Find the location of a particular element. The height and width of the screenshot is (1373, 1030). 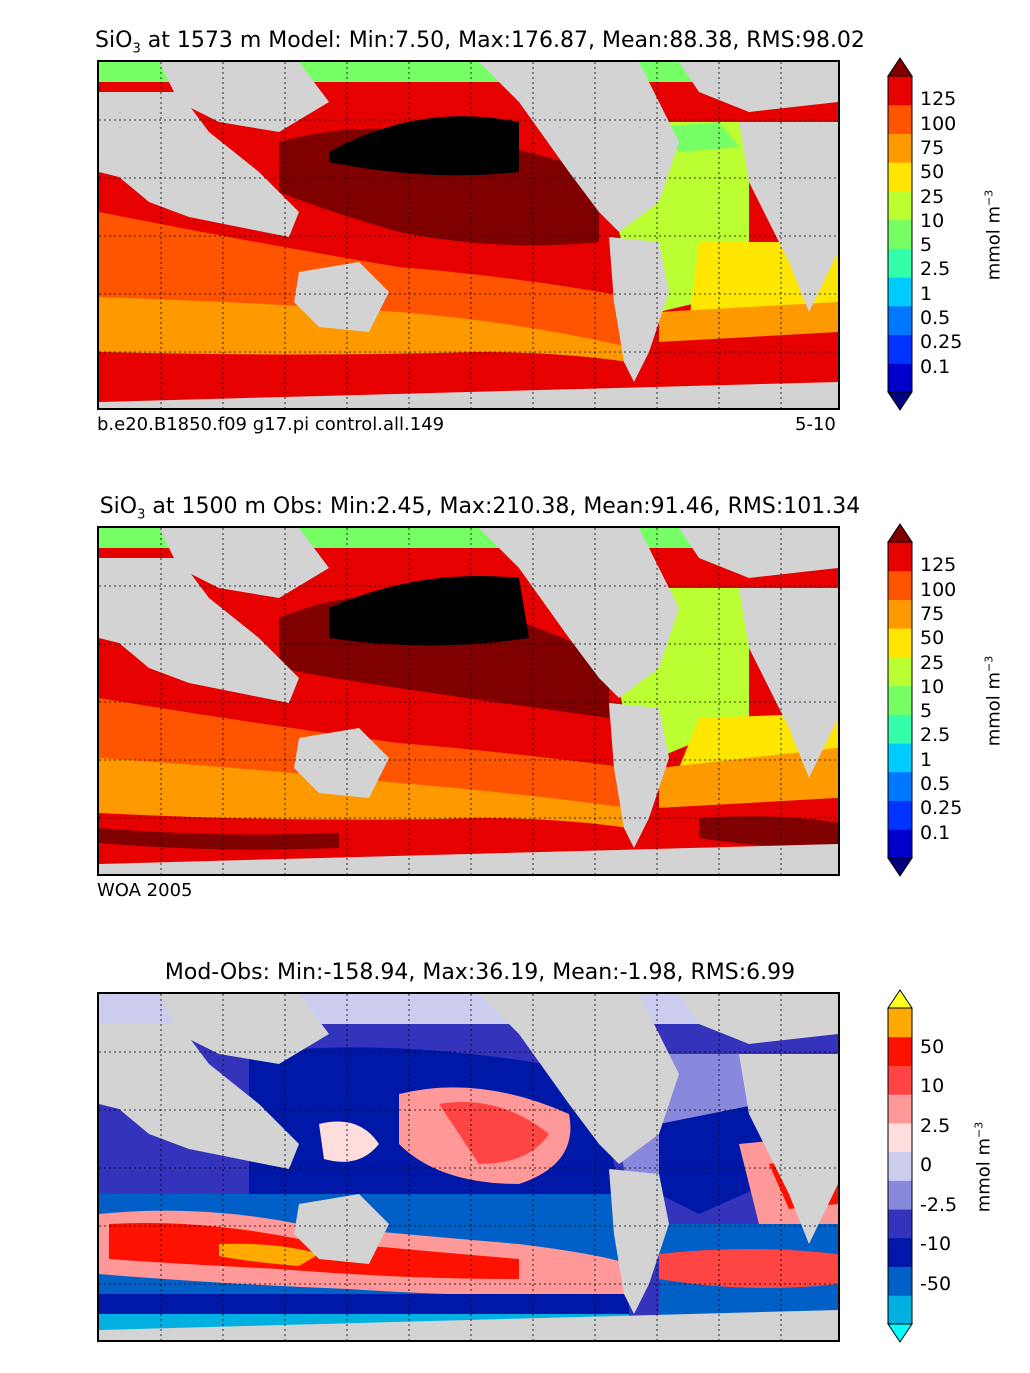

diff-colorbar is located at coordinates (900, 1166).